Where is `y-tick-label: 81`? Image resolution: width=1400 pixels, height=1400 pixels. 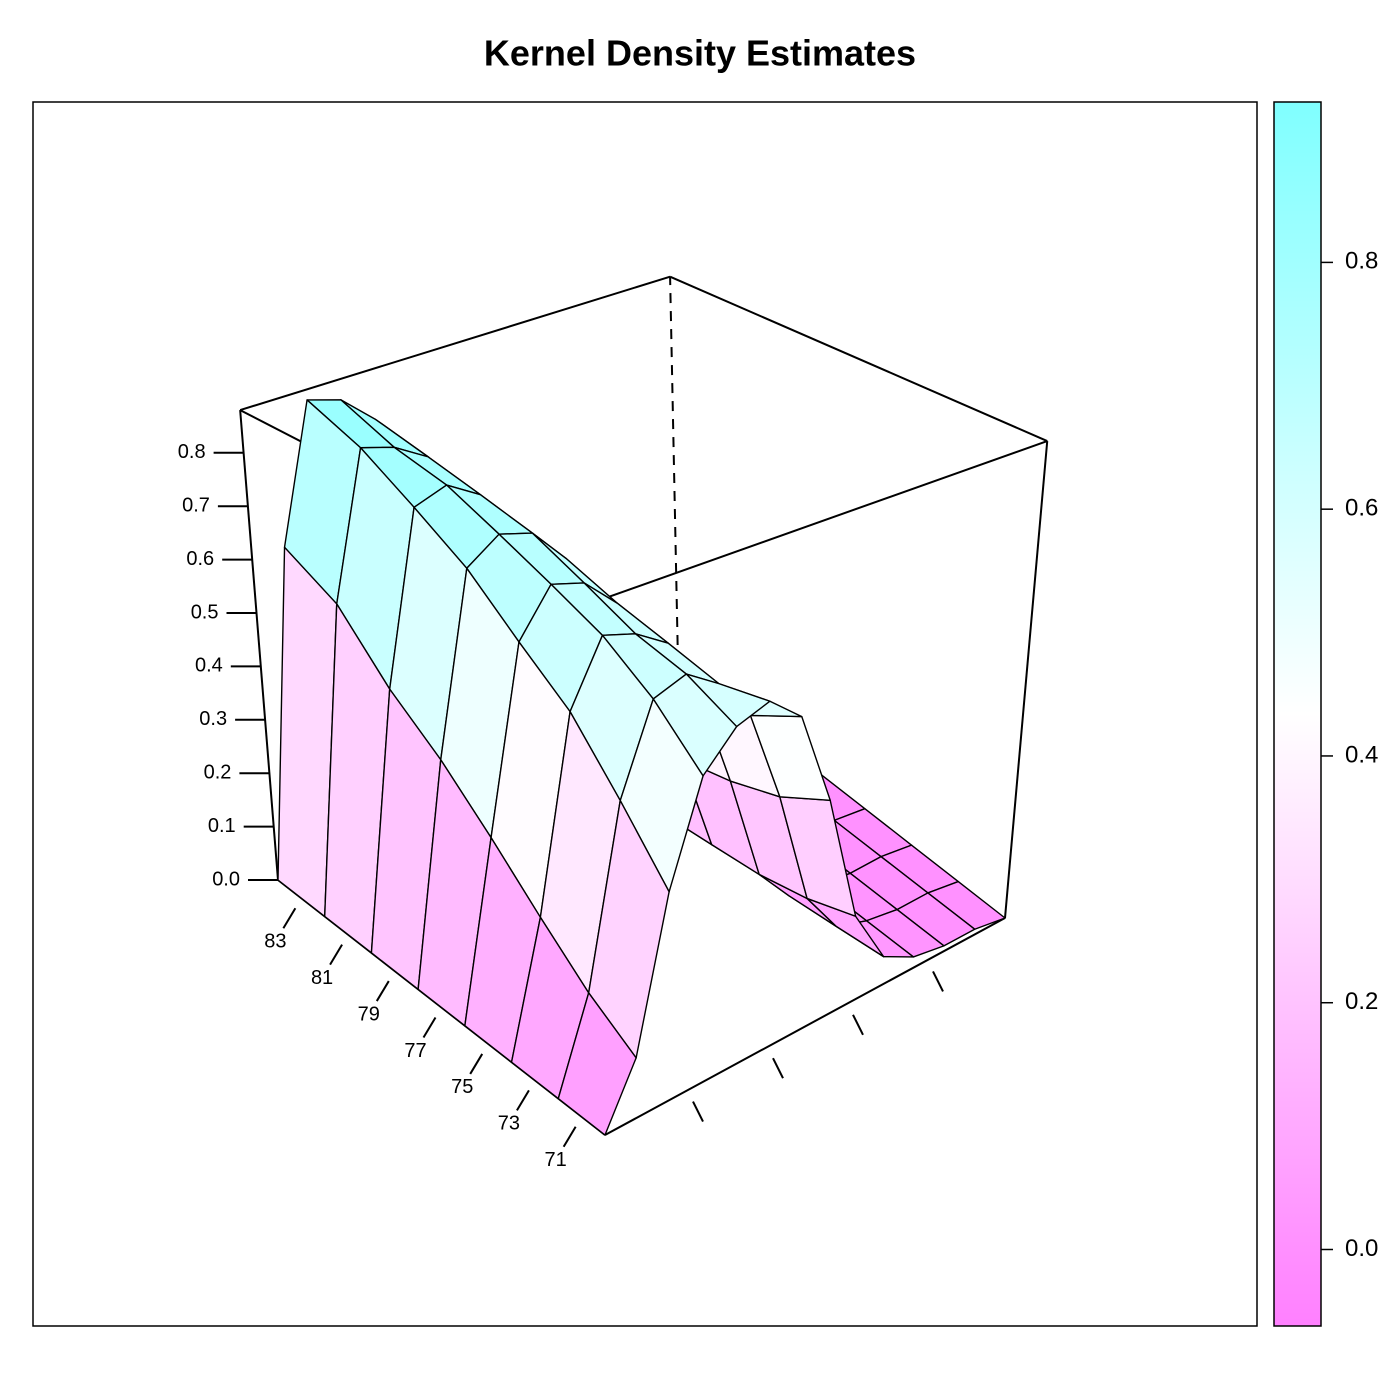
y-tick-label: 81 is located at coordinates (322, 978).